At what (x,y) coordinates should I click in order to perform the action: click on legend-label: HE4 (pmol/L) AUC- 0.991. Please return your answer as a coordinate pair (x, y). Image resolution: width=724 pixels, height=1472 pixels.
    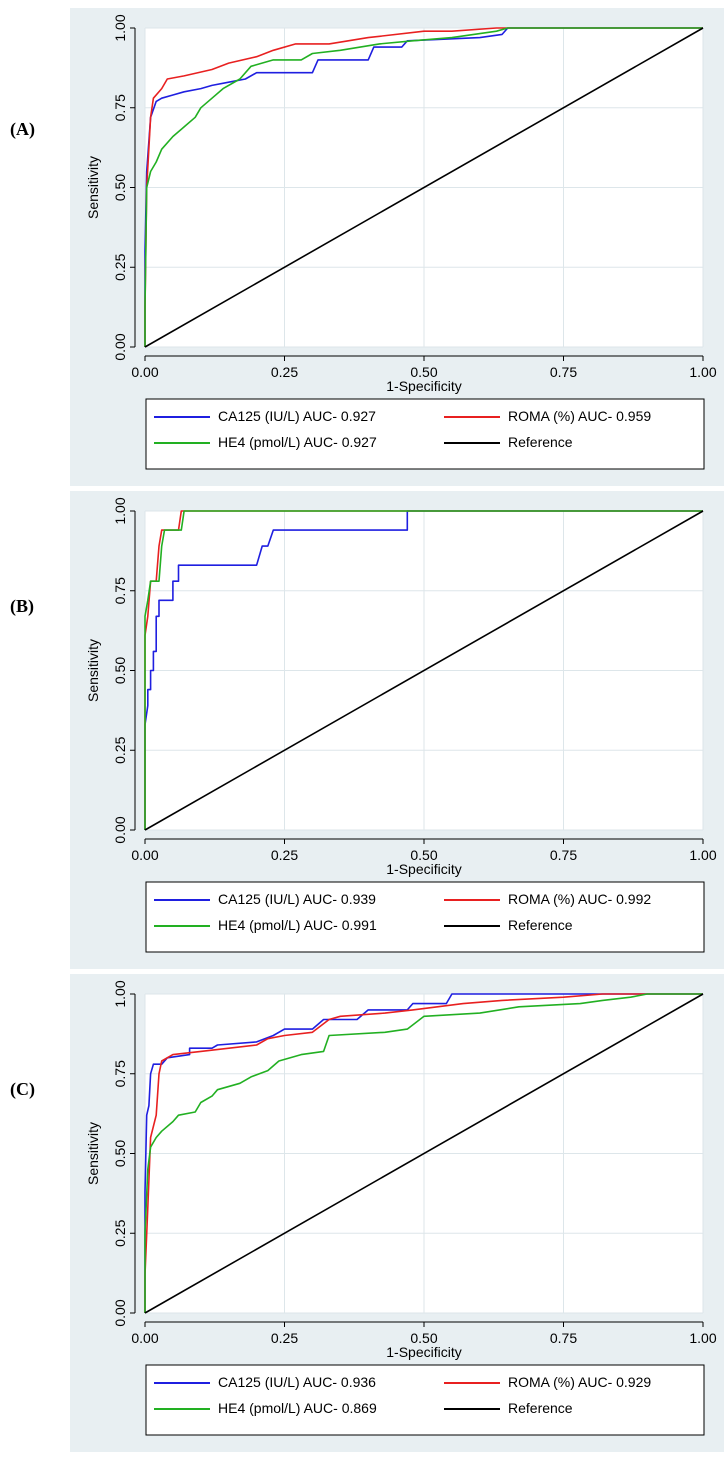
    Looking at the image, I should click on (297, 925).